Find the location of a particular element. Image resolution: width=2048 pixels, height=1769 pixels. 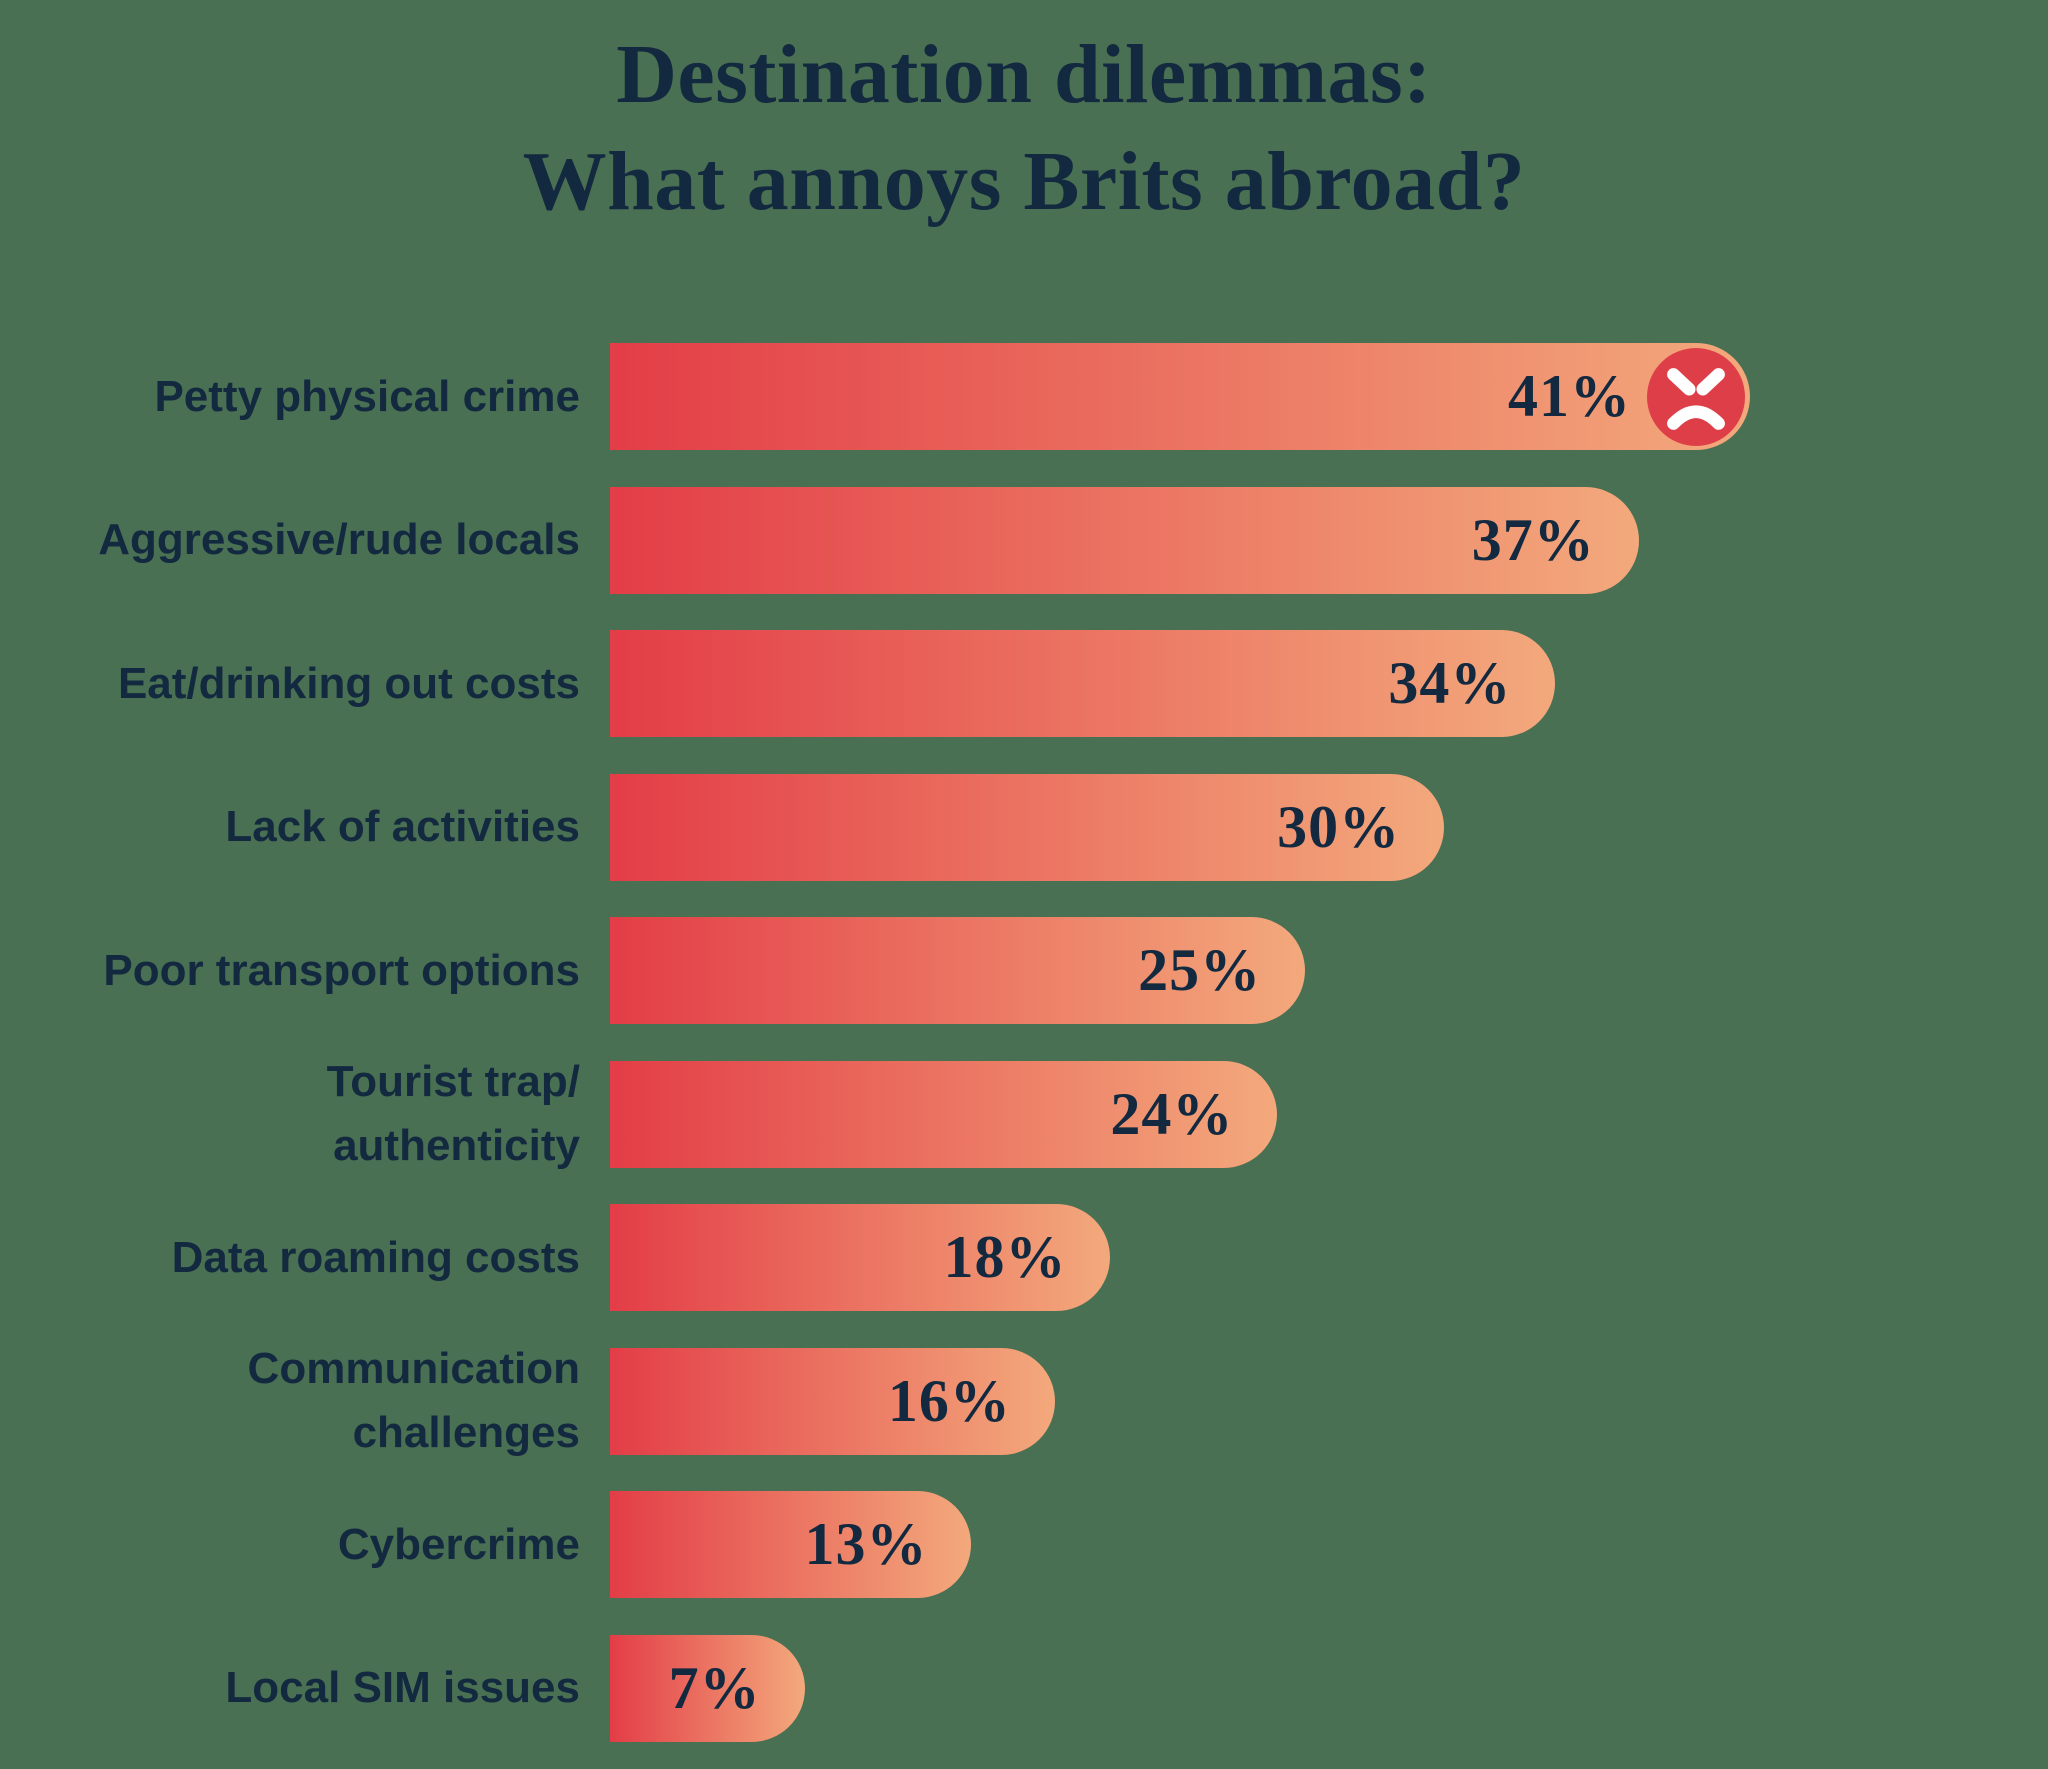

value-label: 30% is located at coordinates (1339, 826).